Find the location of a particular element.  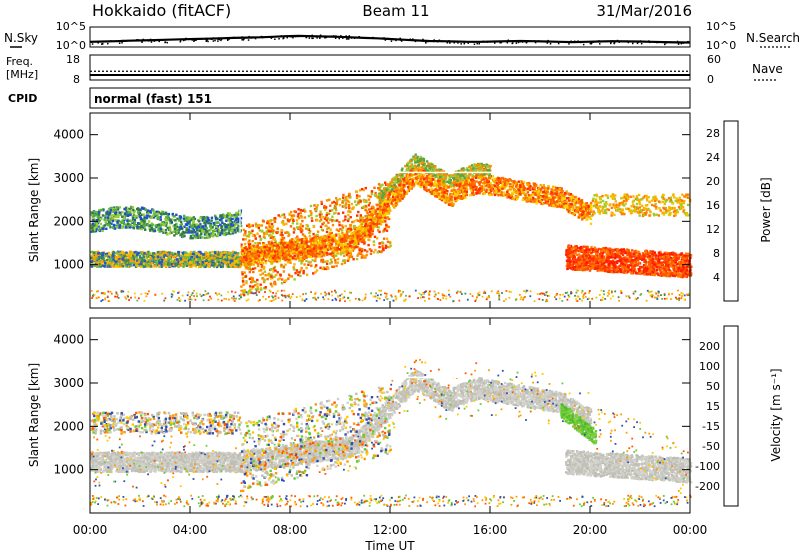

noise-panel: N.Sky 10^5 10^0 10^5 10^0 N.Search is located at coordinates (402, 36).